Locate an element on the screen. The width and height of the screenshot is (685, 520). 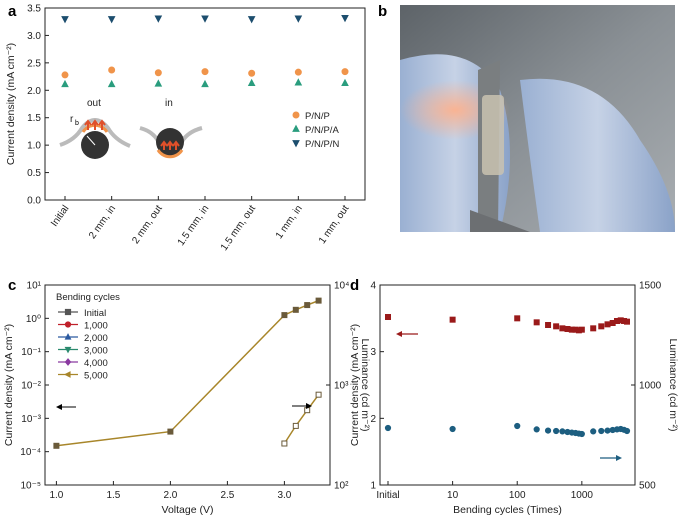
chart-c-luminance-line is located at coordinates (301, 419).